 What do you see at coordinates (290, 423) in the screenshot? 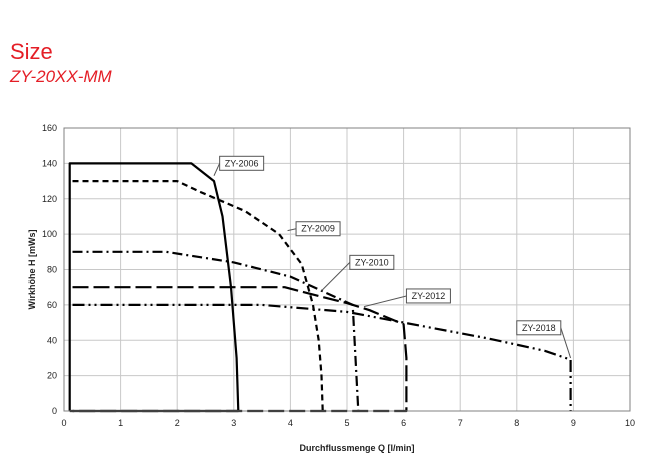
I see `x-tick-label: 4` at bounding box center [290, 423].